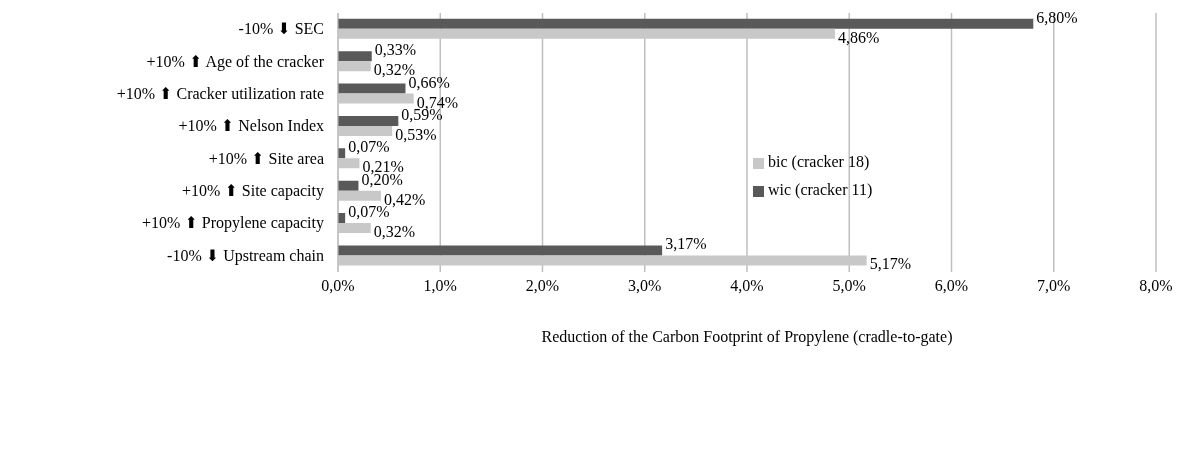 The height and width of the screenshot is (453, 1194). What do you see at coordinates (235, 61) in the screenshot?
I see `y-tick-label: +10% ⬆ Age of the cracker` at bounding box center [235, 61].